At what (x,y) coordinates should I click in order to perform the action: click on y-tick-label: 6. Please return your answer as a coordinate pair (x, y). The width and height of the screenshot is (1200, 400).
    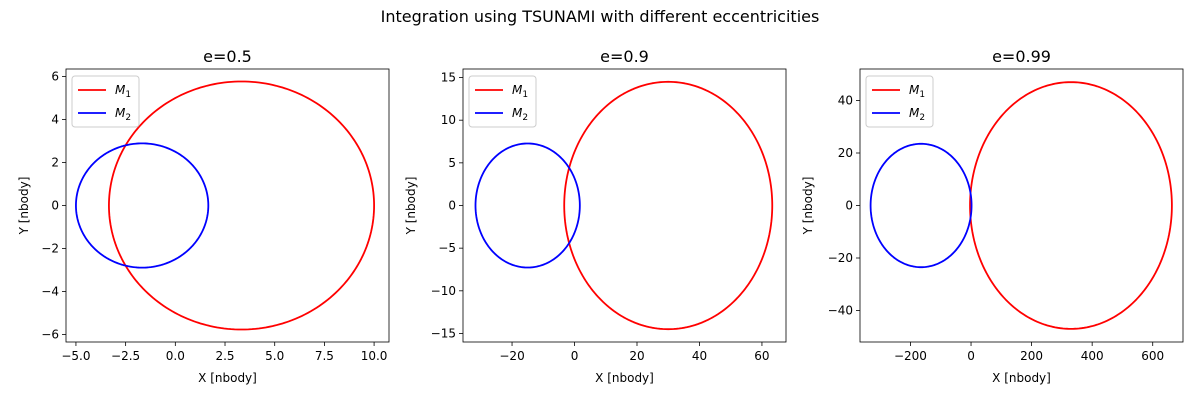
    Looking at the image, I should click on (55, 77).